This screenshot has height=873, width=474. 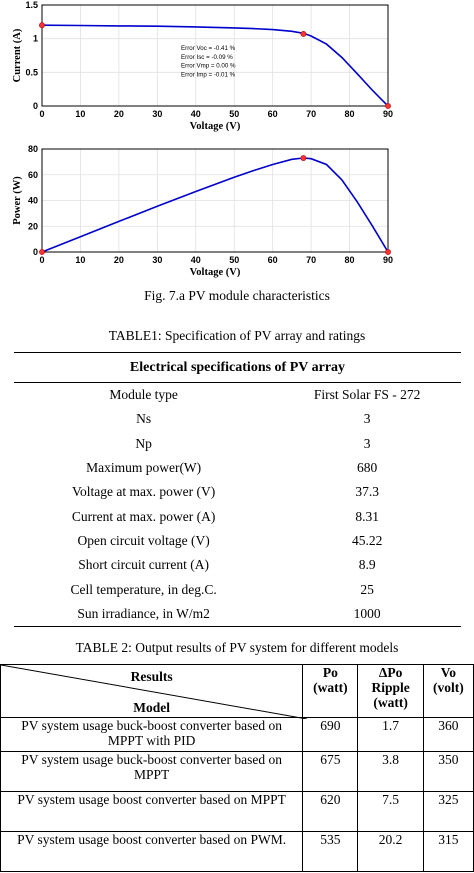 I want to click on table1-row: Voltage at max. power (V) 37.3, so click(x=237, y=492).